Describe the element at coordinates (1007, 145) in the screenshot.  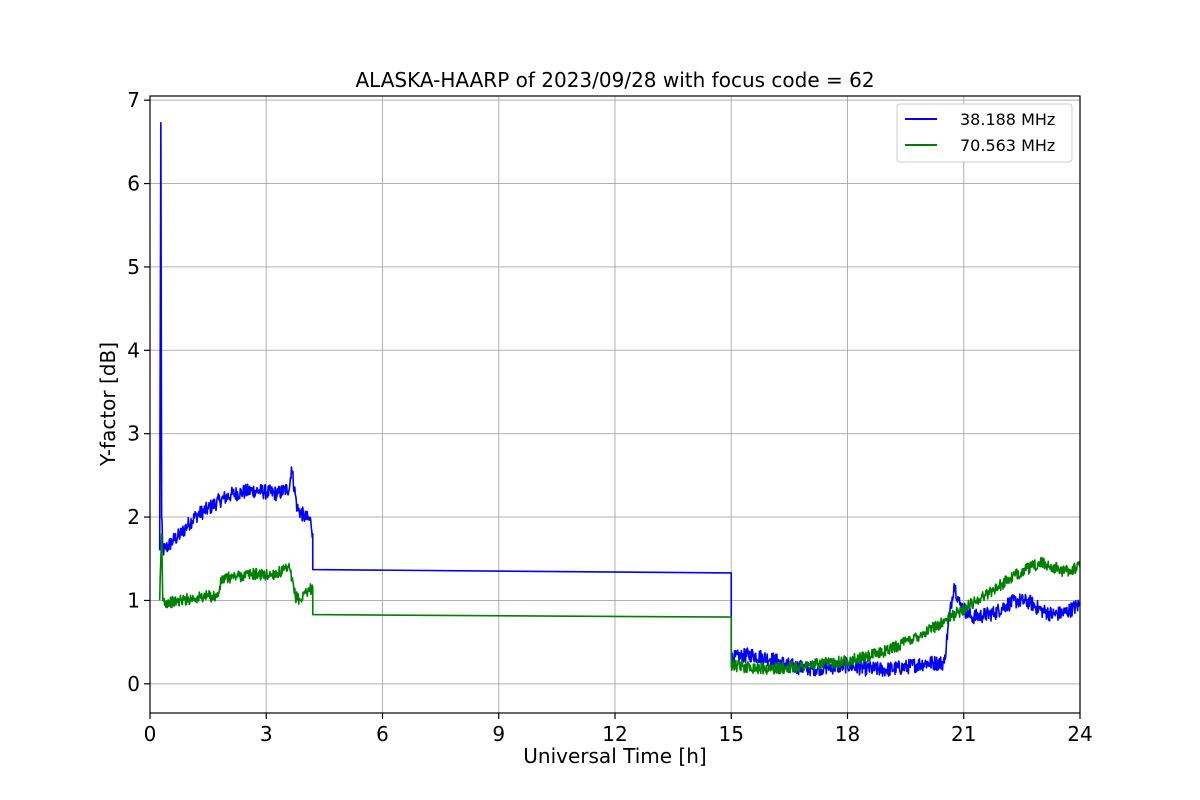
I see `legend-label-70mhz: 70.563 MHz` at that location.